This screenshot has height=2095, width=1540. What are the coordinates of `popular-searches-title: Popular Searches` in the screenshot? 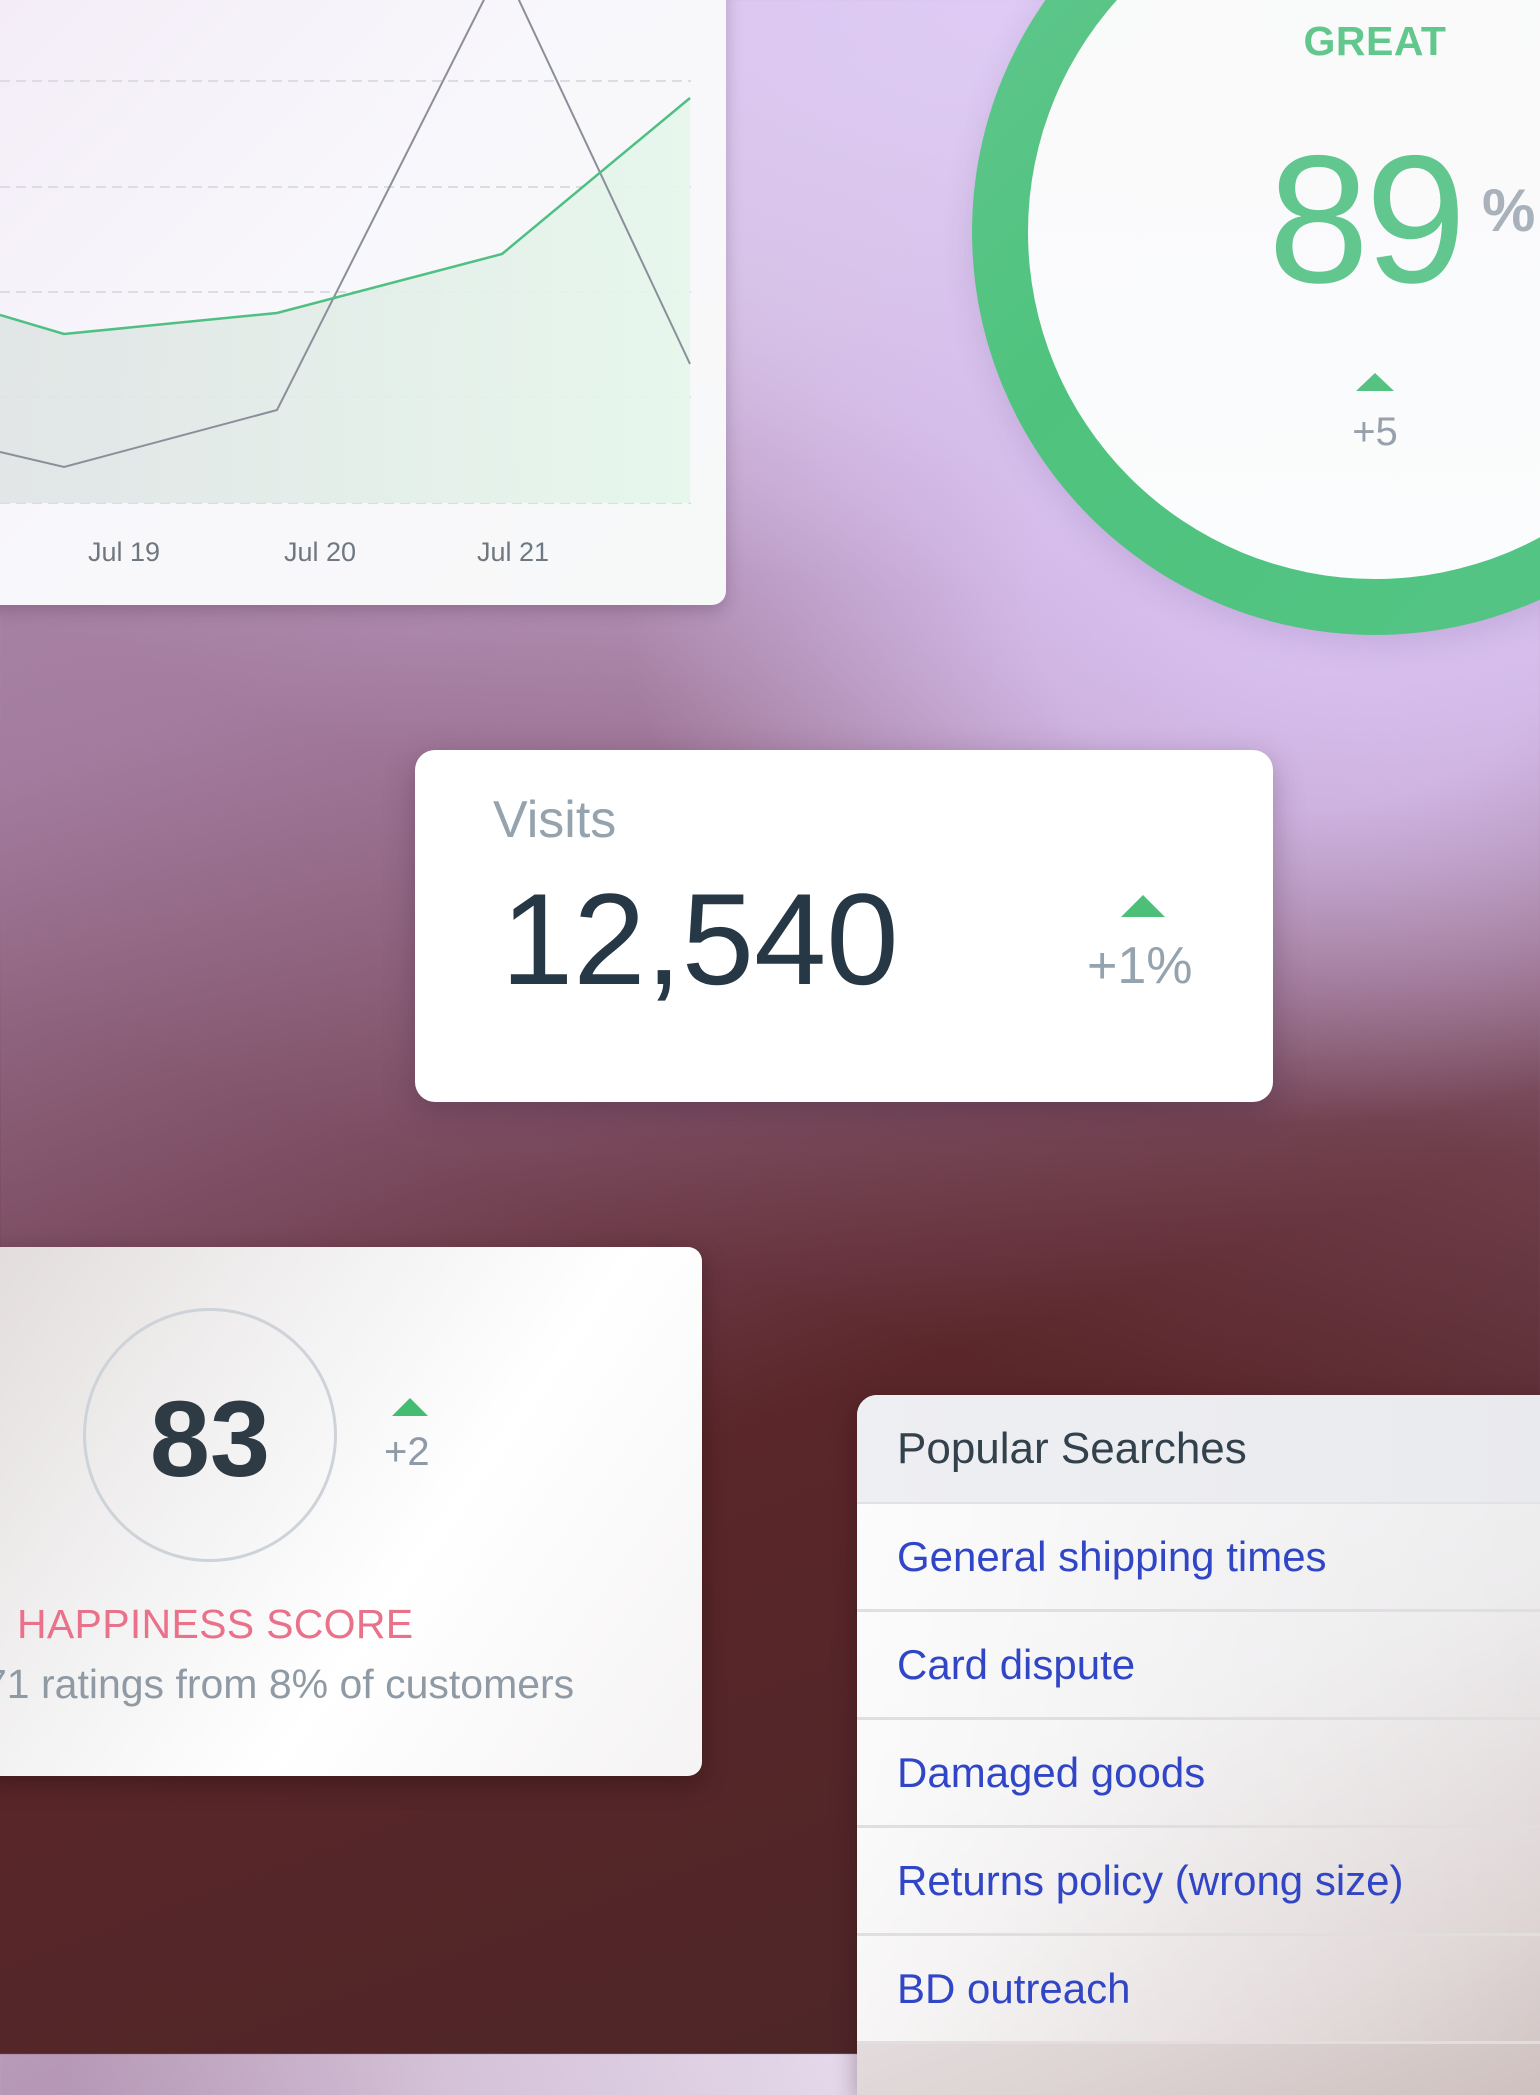 It's located at (1198, 1449).